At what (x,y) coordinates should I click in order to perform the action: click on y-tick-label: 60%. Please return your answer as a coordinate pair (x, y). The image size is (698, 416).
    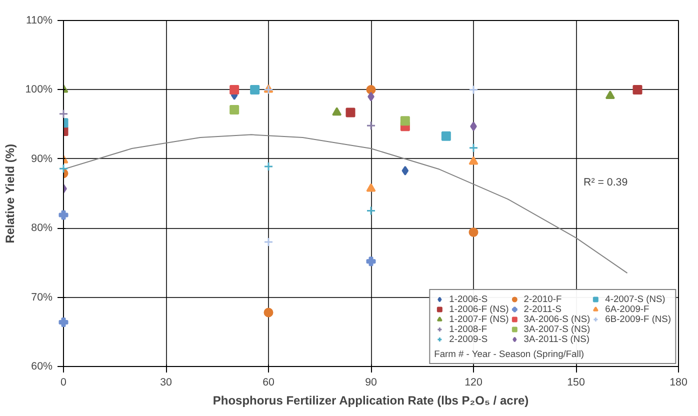
    Looking at the image, I should click on (42, 366).